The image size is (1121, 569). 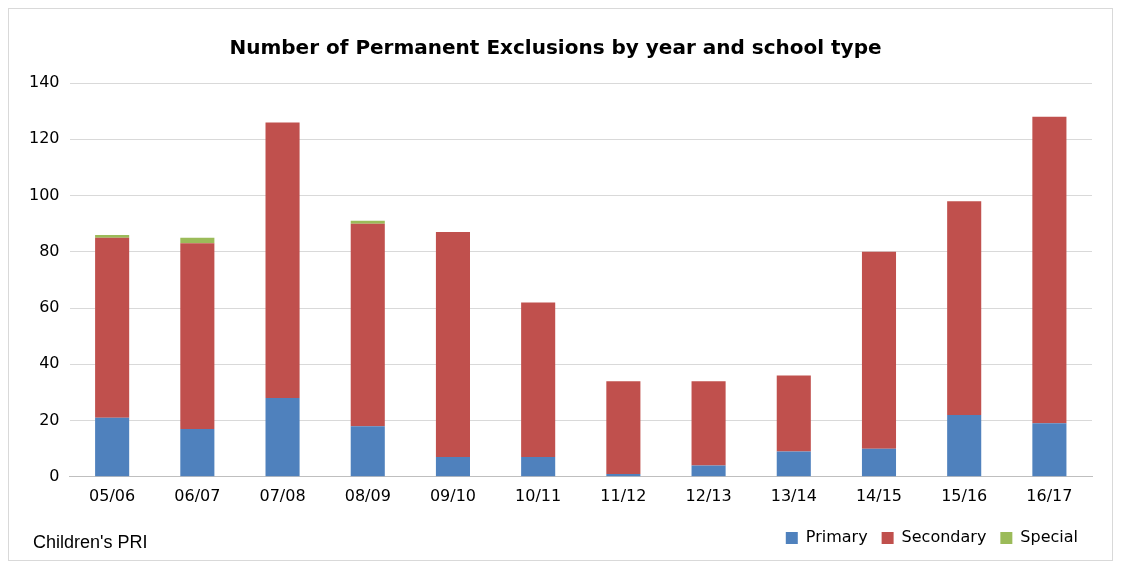 I want to click on x-tick-label: 13/14, so click(x=793, y=495).